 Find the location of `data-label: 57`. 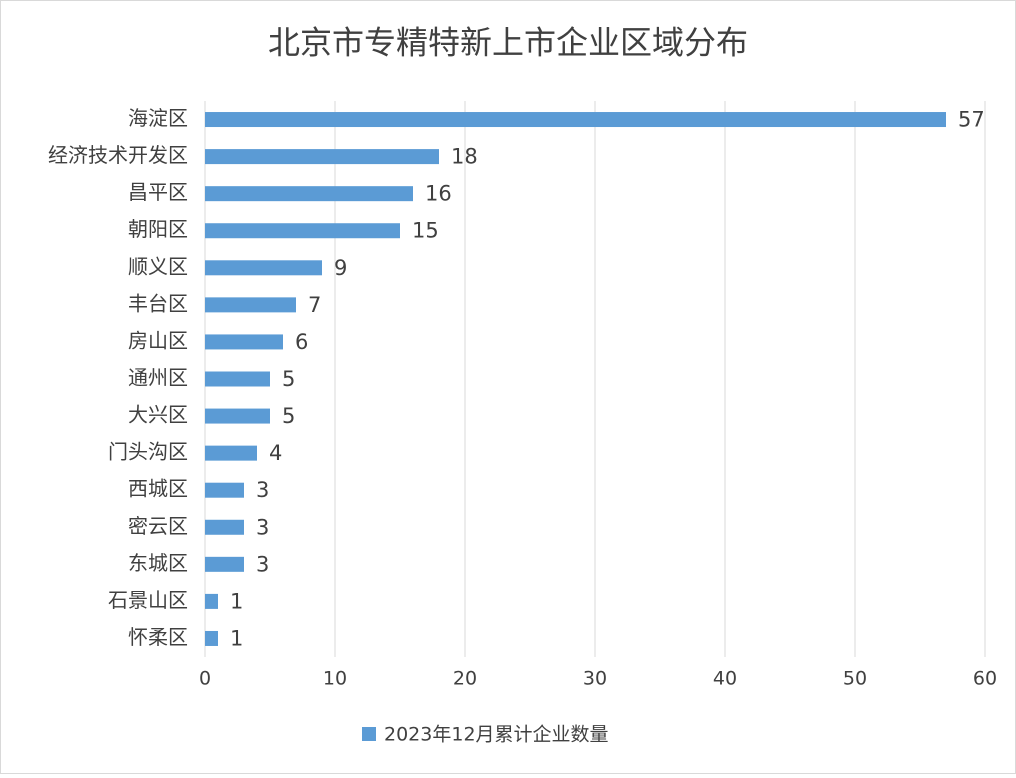

data-label: 57 is located at coordinates (971, 120).